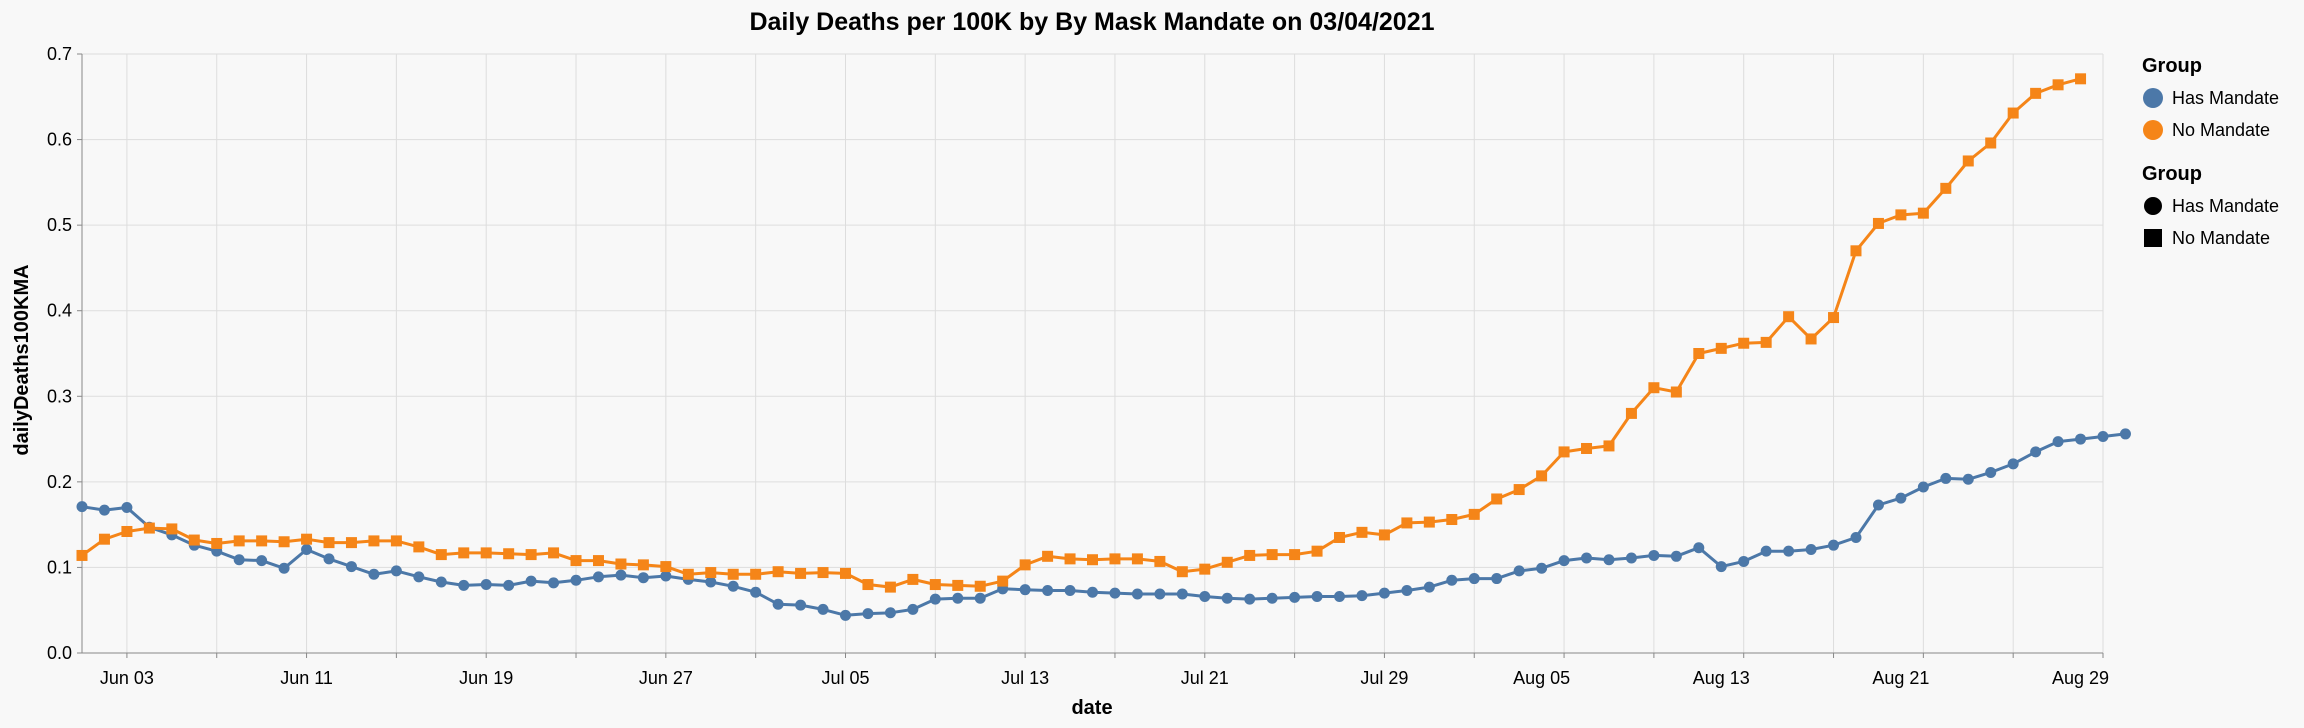  I want to click on x-tick-label: Aug 21, so click(1900, 678).